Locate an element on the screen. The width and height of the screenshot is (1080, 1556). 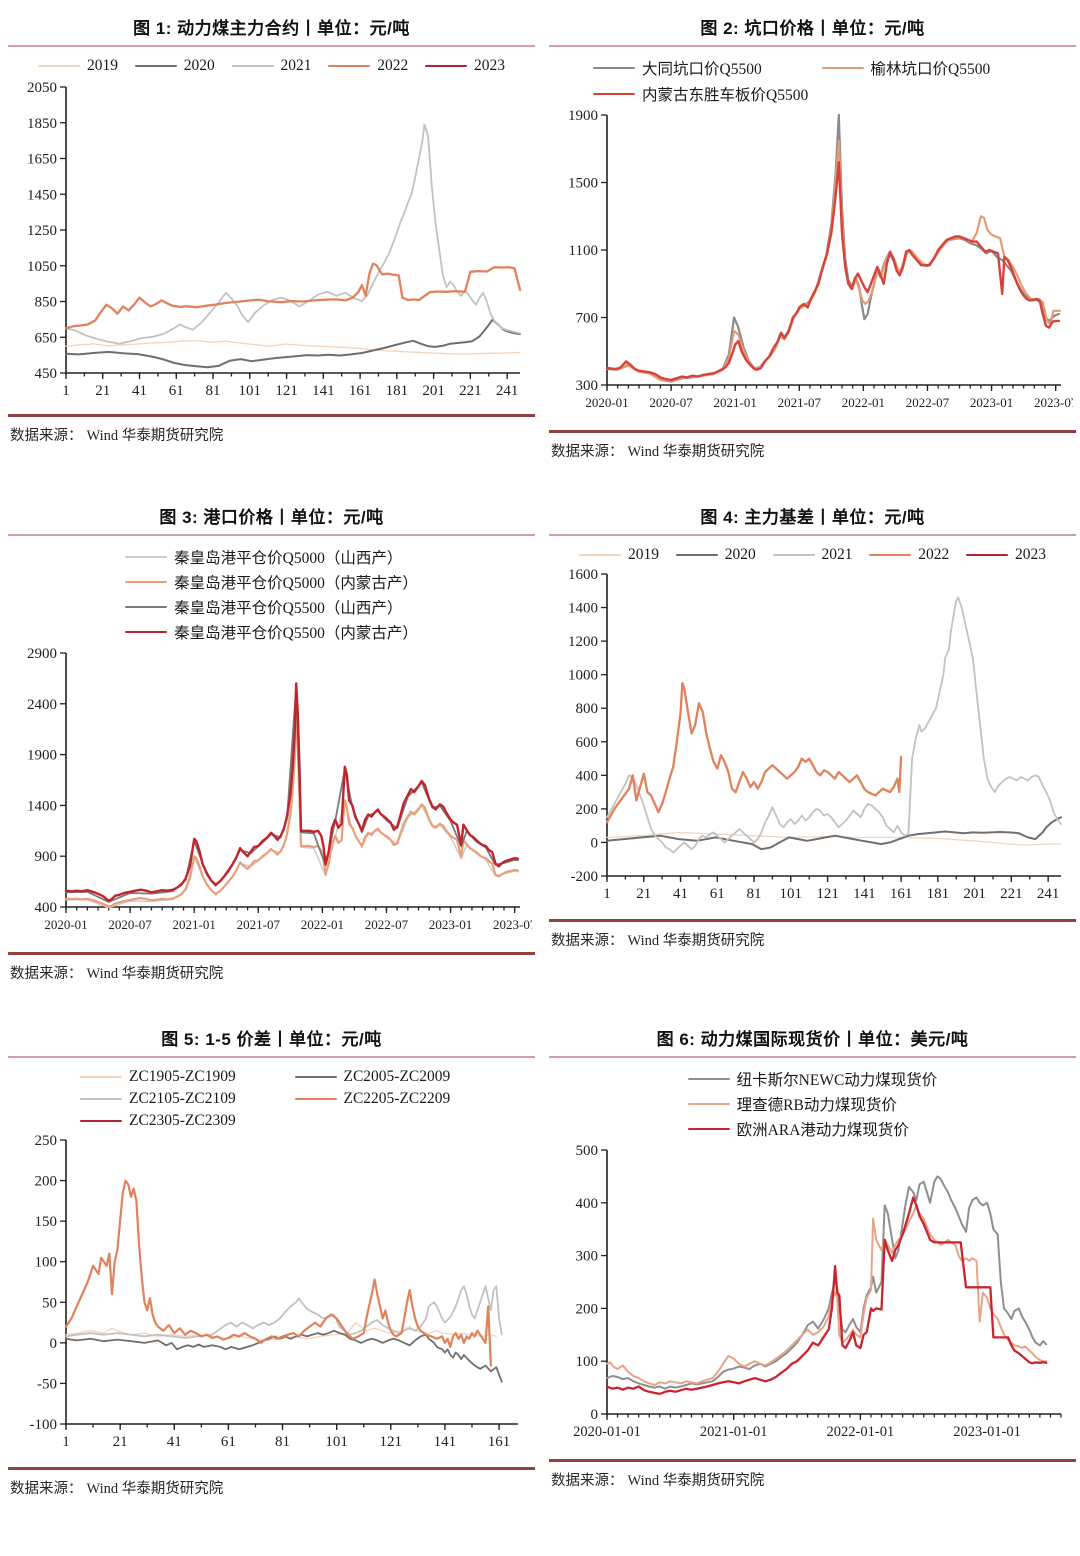
y-tick-label: 2050 is located at coordinates (42, 88).